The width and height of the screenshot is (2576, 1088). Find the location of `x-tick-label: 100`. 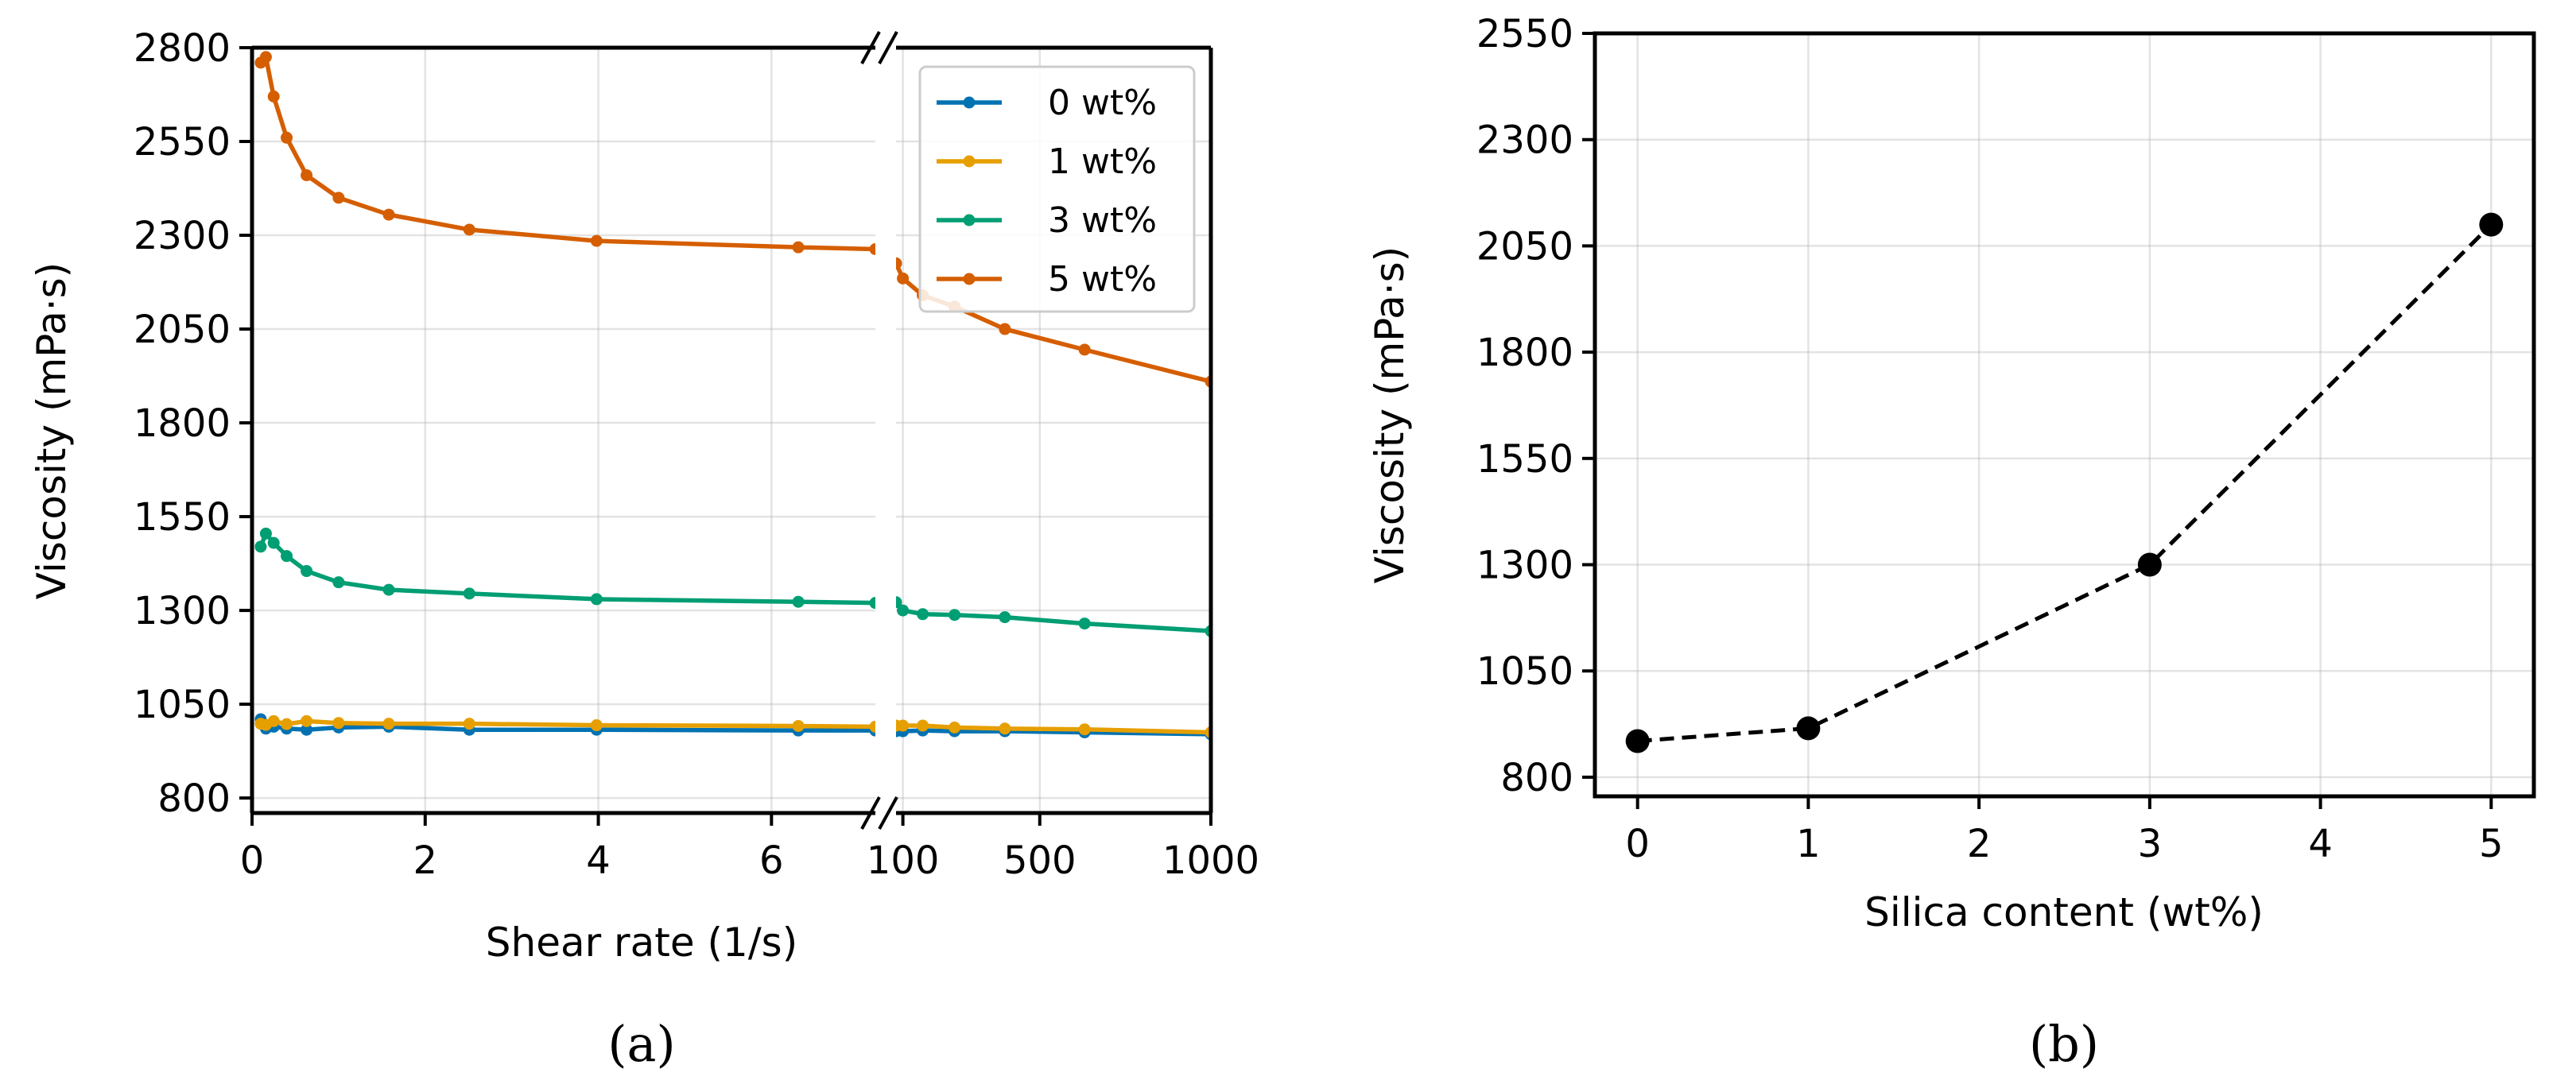

x-tick-label: 100 is located at coordinates (904, 861).